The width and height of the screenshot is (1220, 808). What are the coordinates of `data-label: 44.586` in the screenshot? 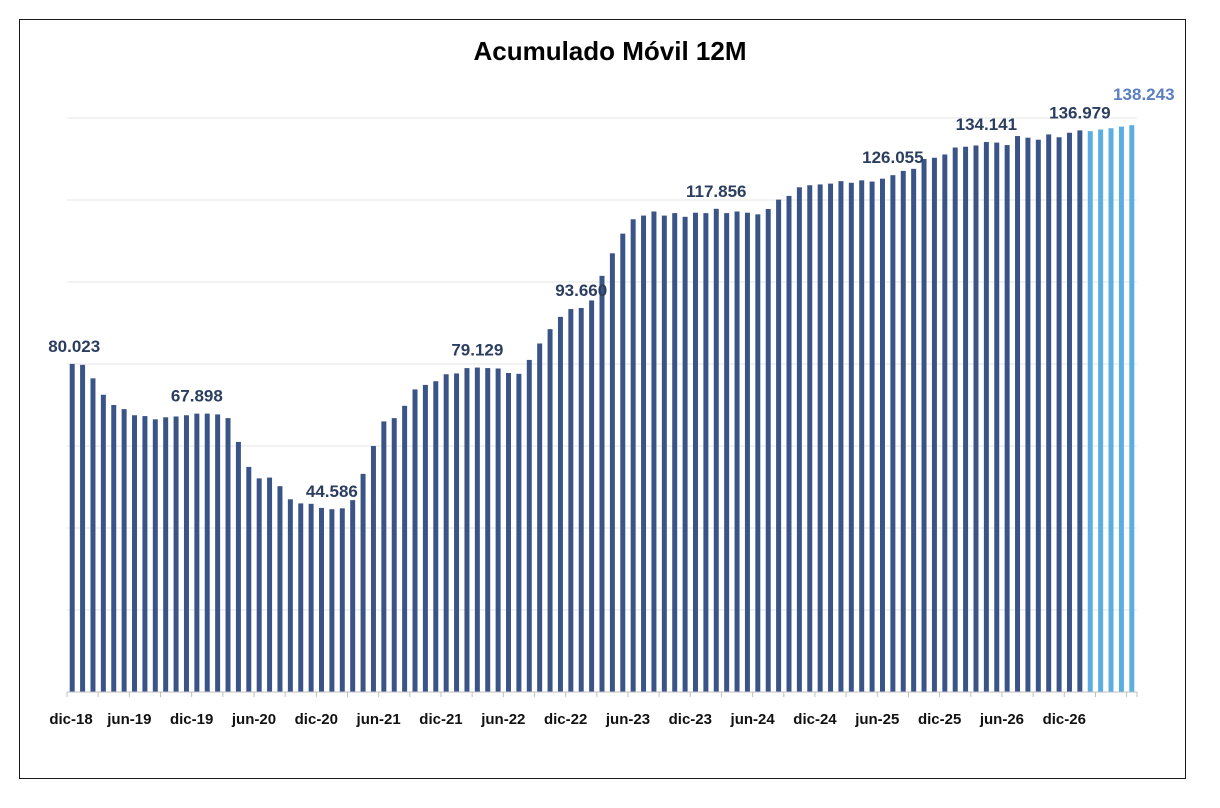 It's located at (332, 491).